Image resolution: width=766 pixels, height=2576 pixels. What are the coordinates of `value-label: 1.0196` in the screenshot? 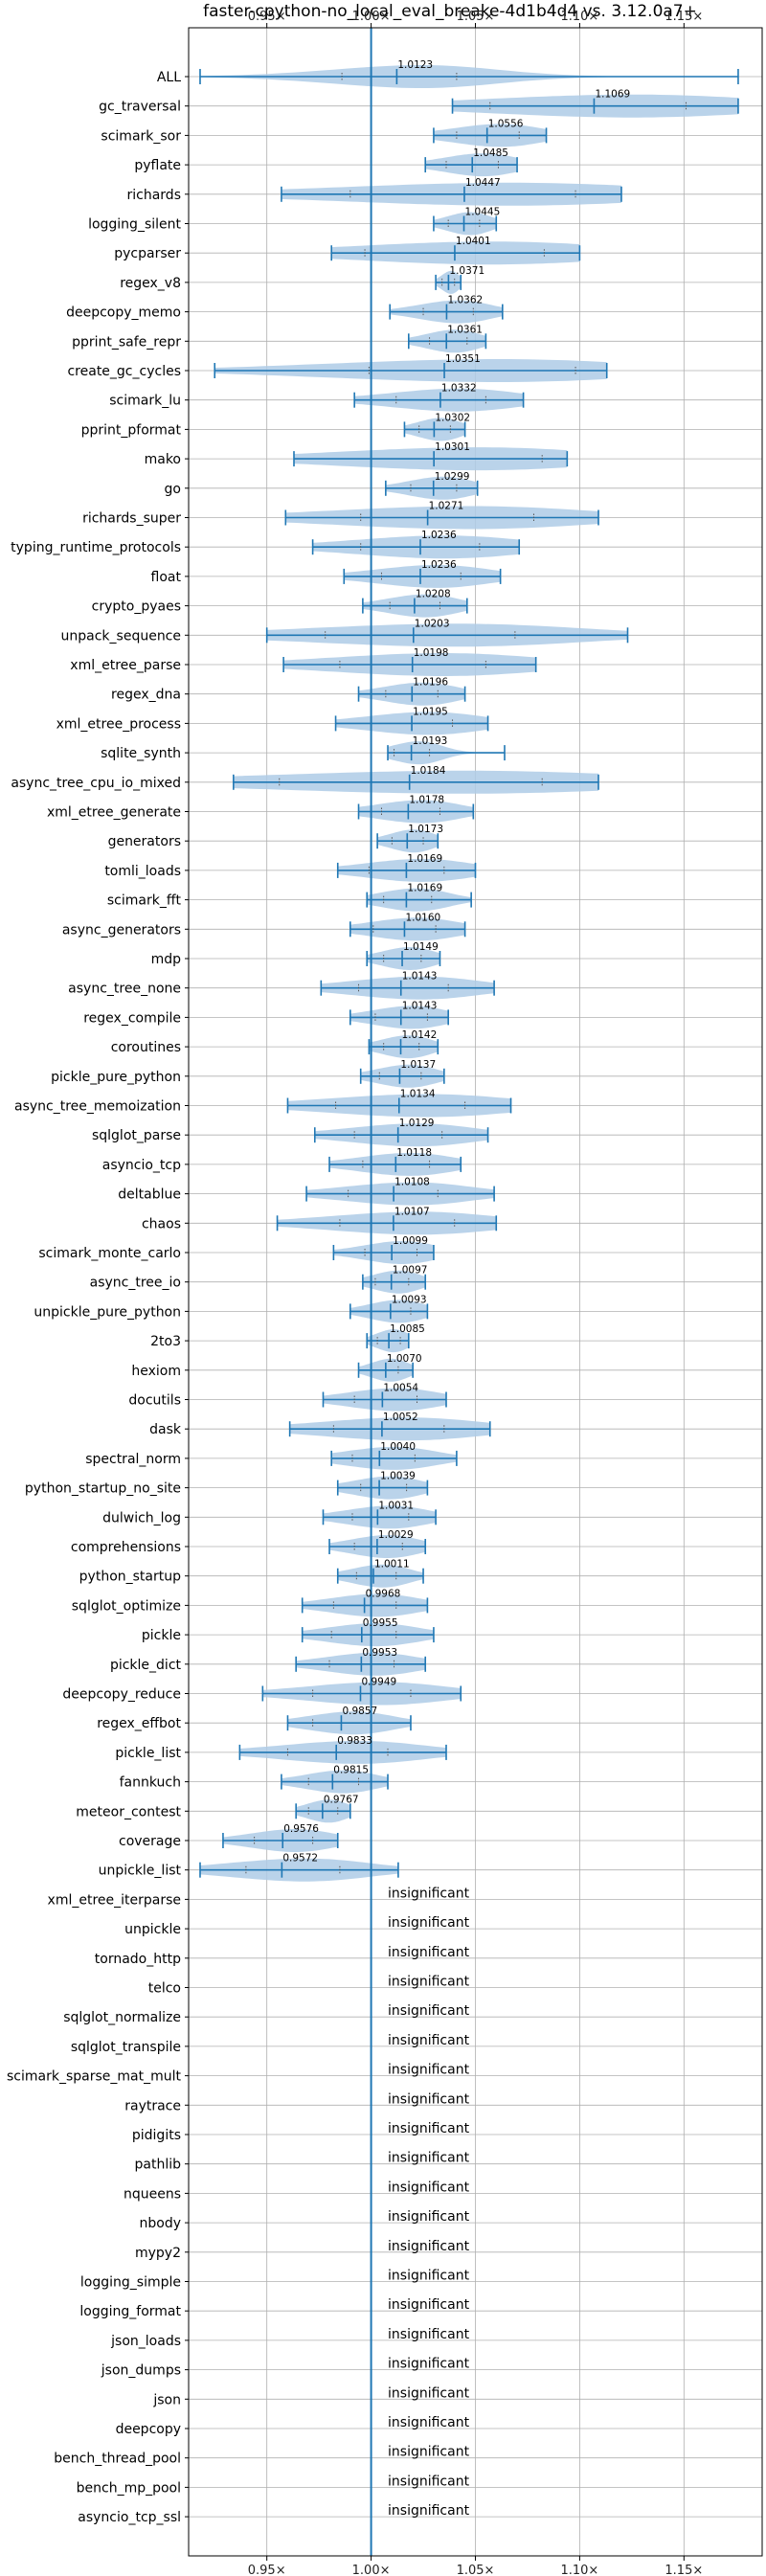 It's located at (431, 683).